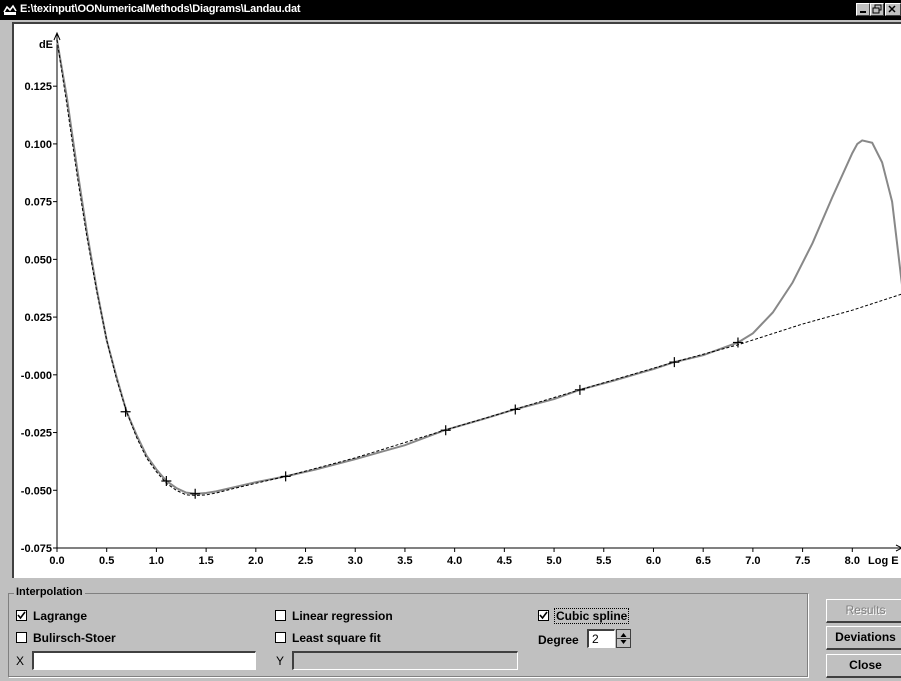 This screenshot has height=681, width=901. I want to click on bulirsch-stoer-checkbox-box, so click(21, 637).